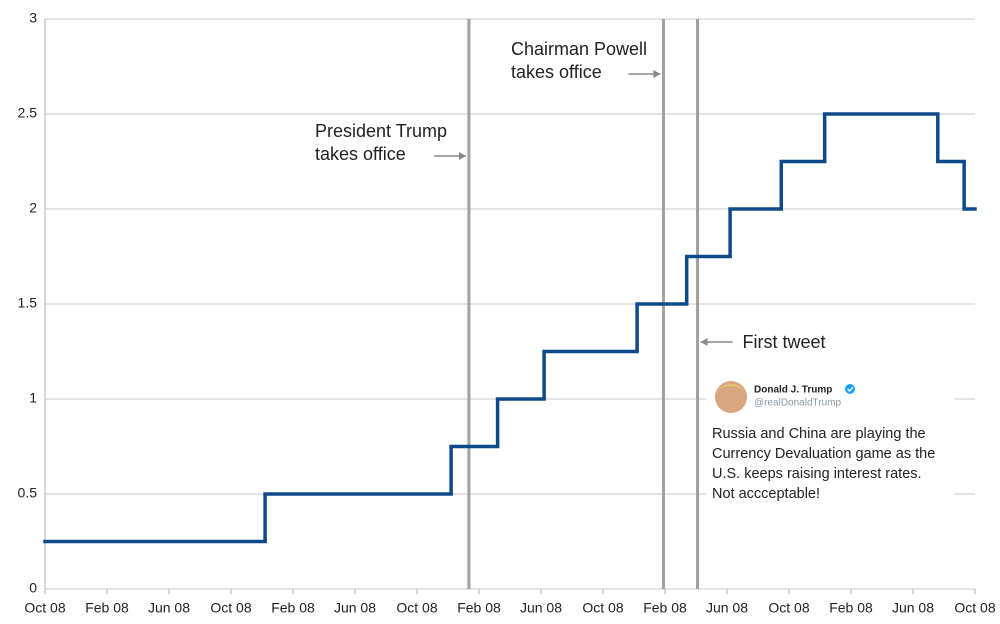 Image resolution: width=1000 pixels, height=624 pixels. I want to click on verified-check, so click(850, 389).